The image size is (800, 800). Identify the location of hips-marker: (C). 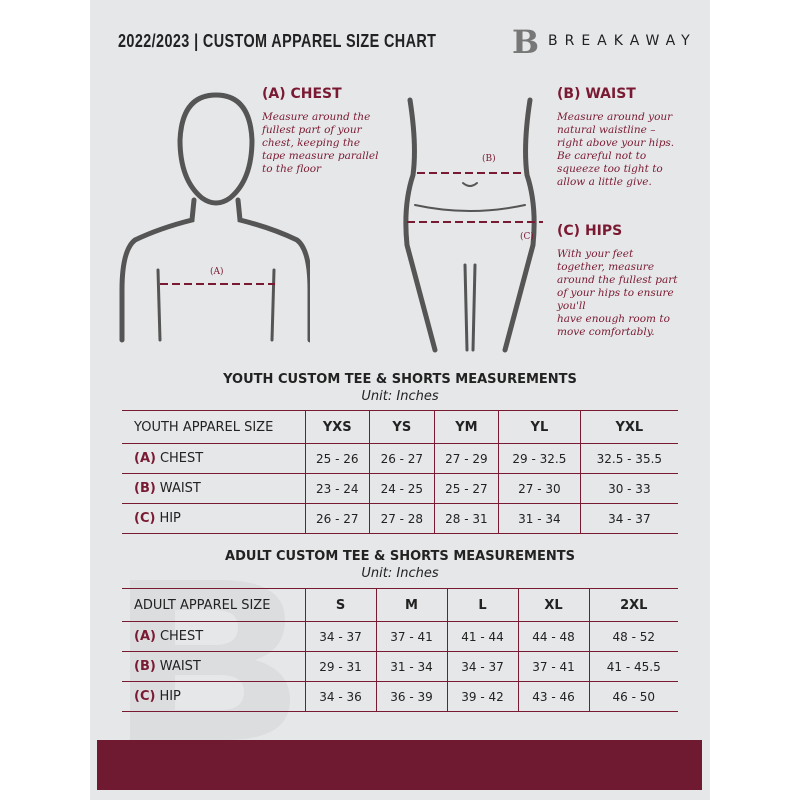
(527, 237).